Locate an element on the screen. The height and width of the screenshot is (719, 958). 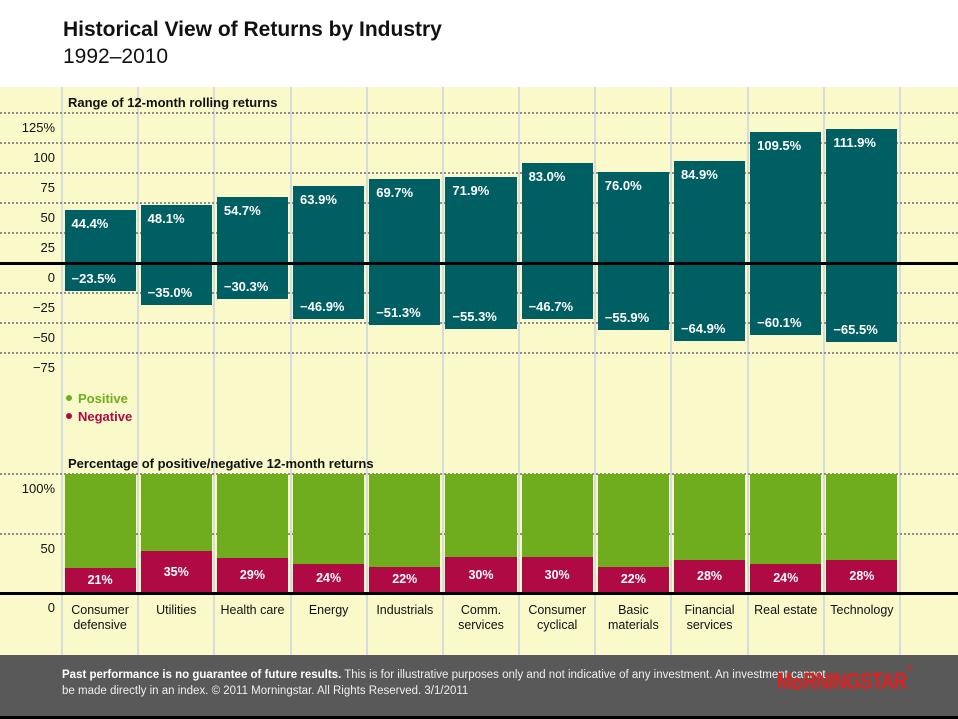
y-tick-label: 100% is located at coordinates (38, 488).